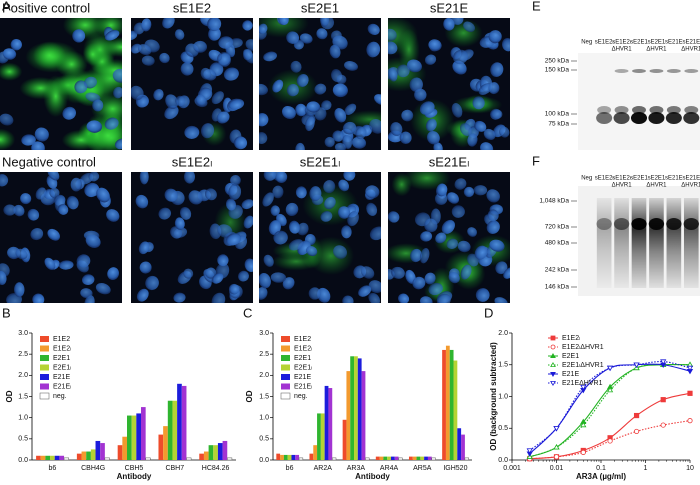 The height and width of the screenshot is (485, 700). What do you see at coordinates (557, 114) in the screenshot?
I see `mw-marker: 100 kDa` at bounding box center [557, 114].